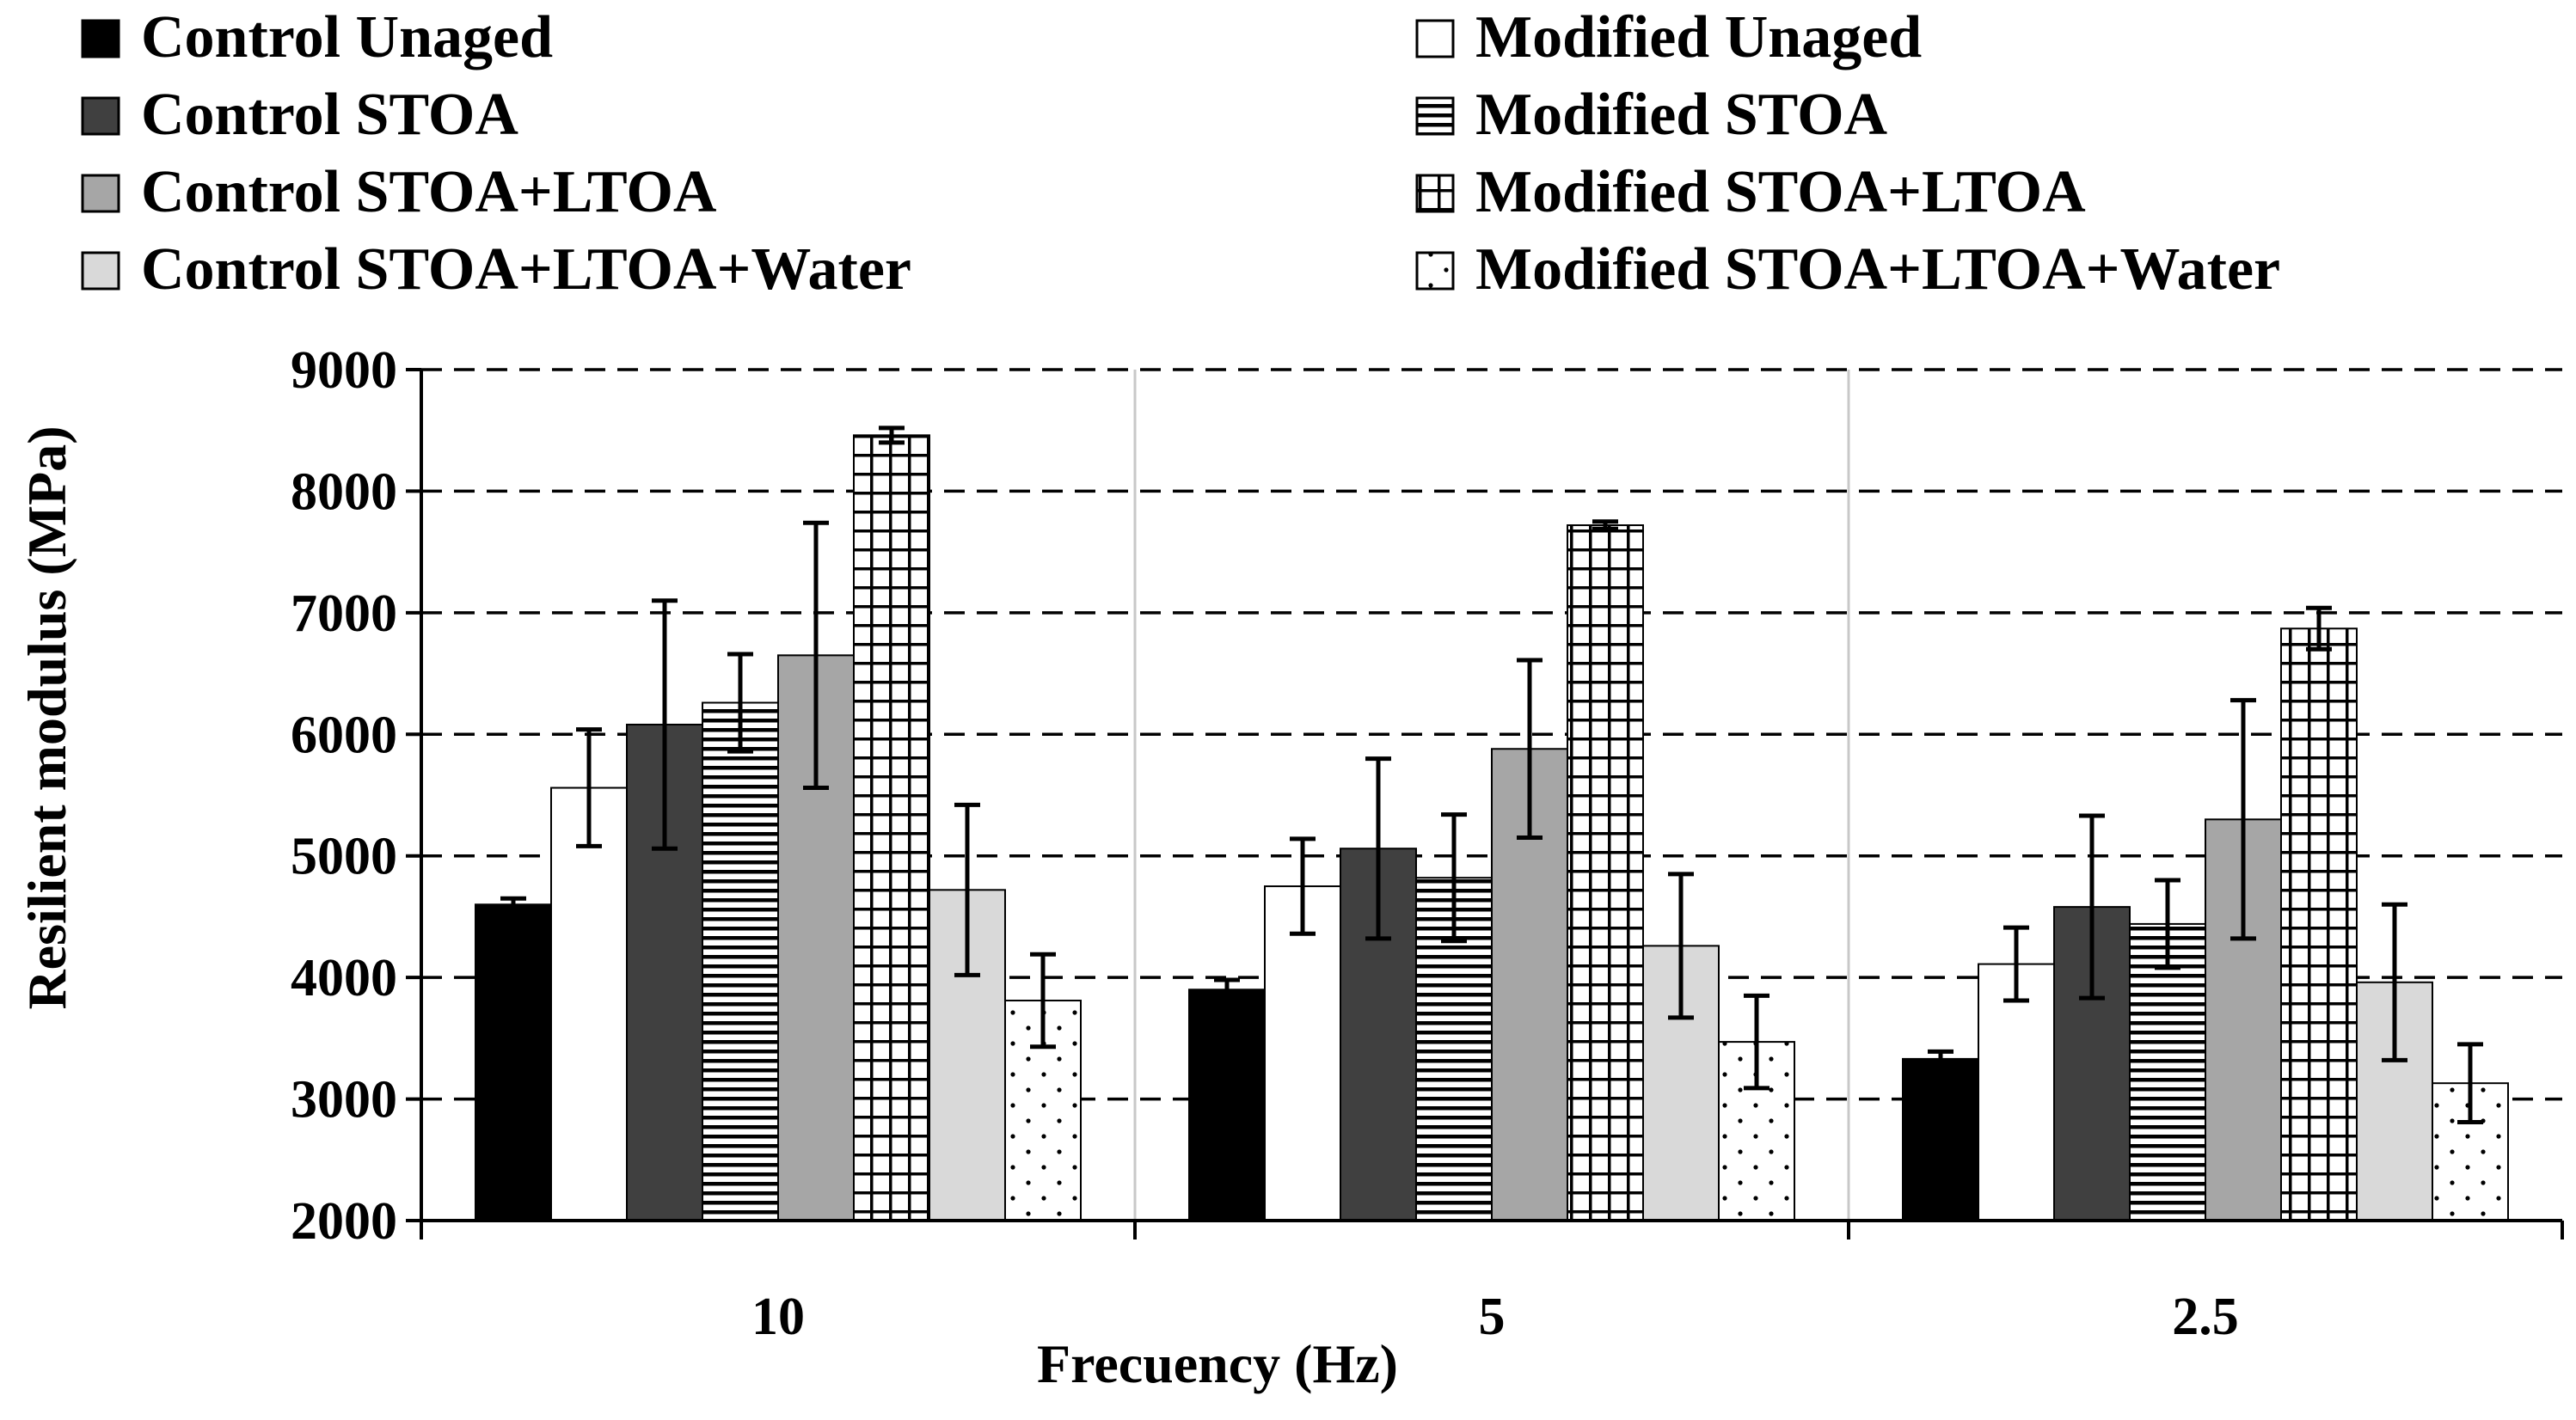  I want to click on x-tick-label: 10, so click(778, 1317).